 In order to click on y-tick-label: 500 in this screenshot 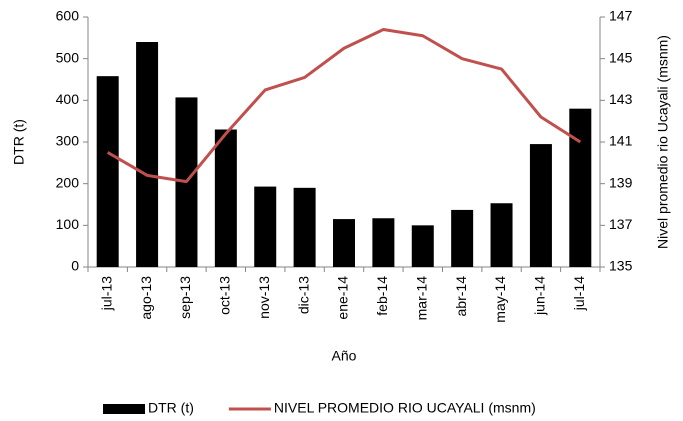, I will do `click(68, 57)`.